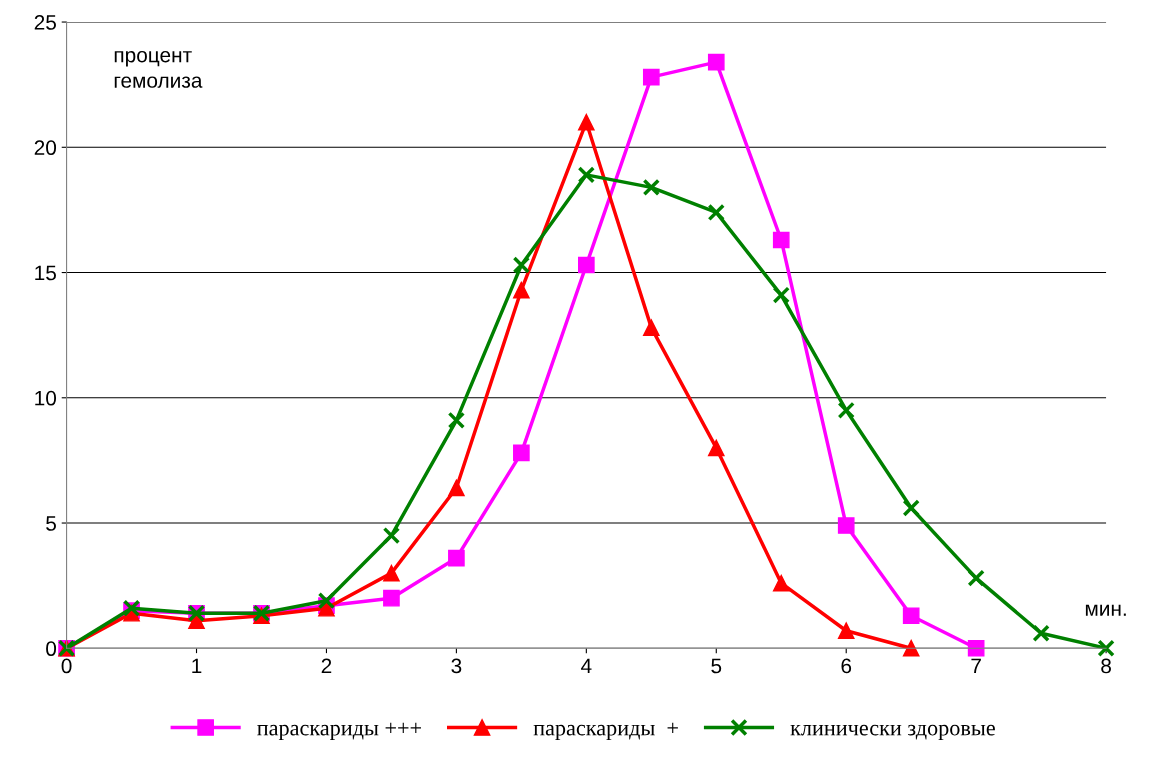  Describe the element at coordinates (45, 22) in the screenshot. I see `y-tick-label: 25` at that location.